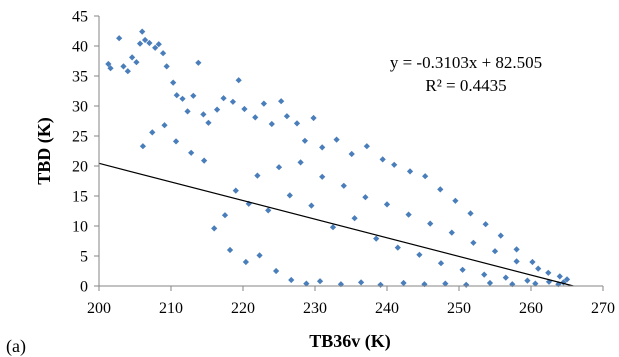  Describe the element at coordinates (171, 308) in the screenshot. I see `x-tick-label: 210` at that location.